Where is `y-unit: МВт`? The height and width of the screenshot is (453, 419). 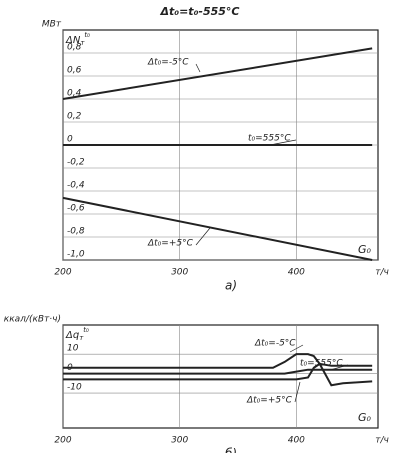 y-unit: МВт is located at coordinates (52, 25).